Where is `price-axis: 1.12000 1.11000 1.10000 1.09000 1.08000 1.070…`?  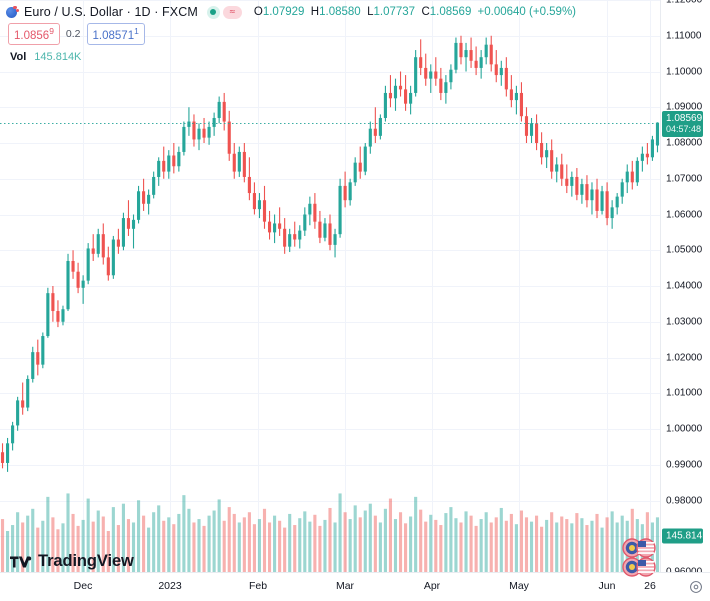 price-axis: 1.12000 1.11000 1.10000 1.09000 1.08000 1.070… is located at coordinates (685, 289).